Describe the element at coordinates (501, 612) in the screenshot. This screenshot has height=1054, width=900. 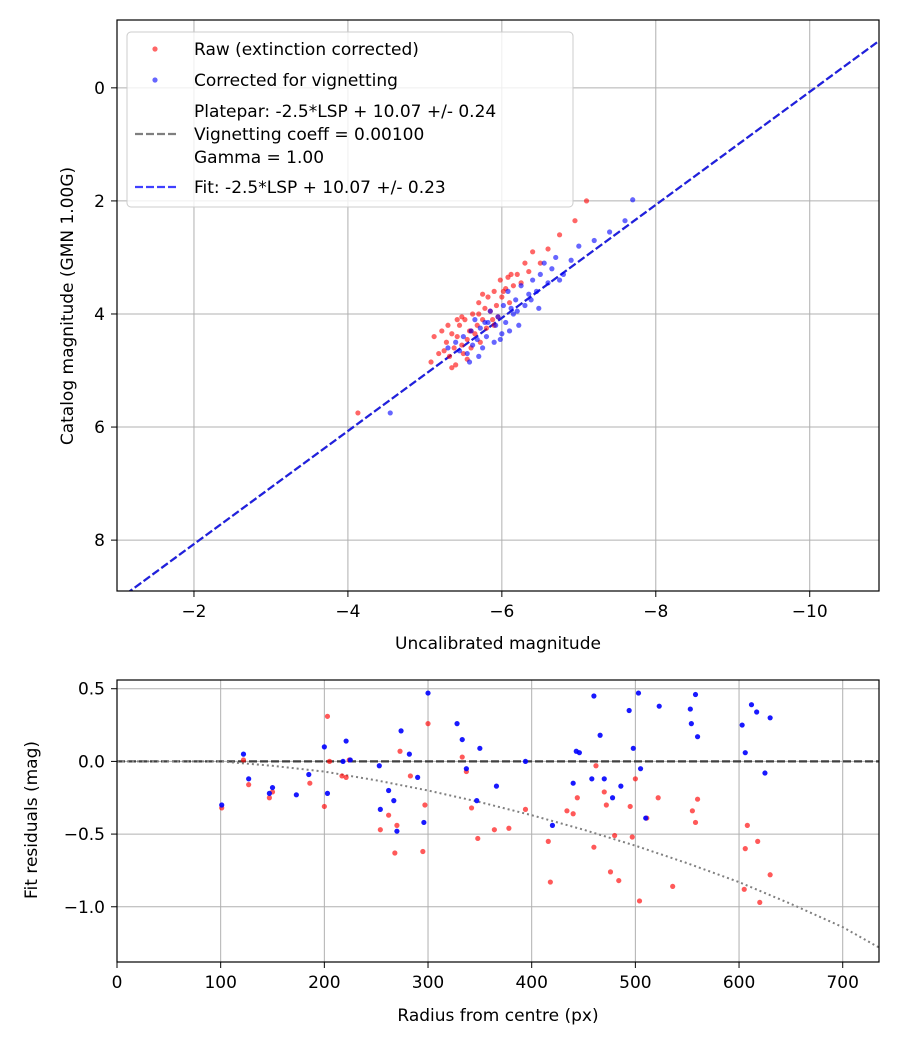
I see `top-x-tick-label: −6` at that location.